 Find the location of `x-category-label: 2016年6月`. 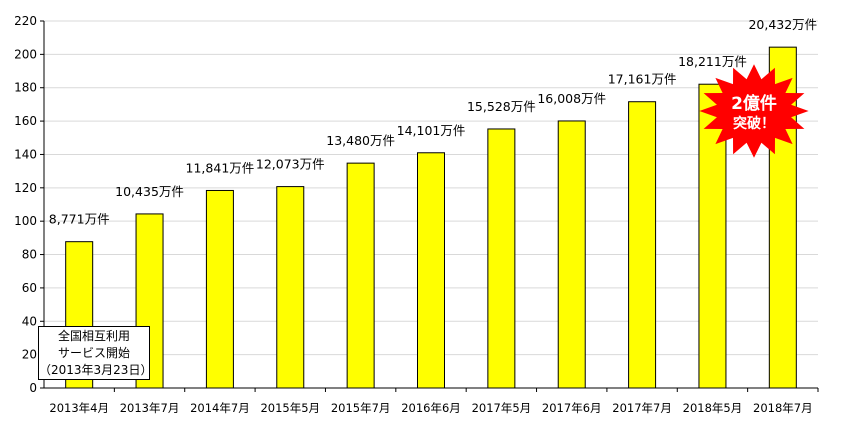

x-category-label: 2016年6月 is located at coordinates (431, 408).